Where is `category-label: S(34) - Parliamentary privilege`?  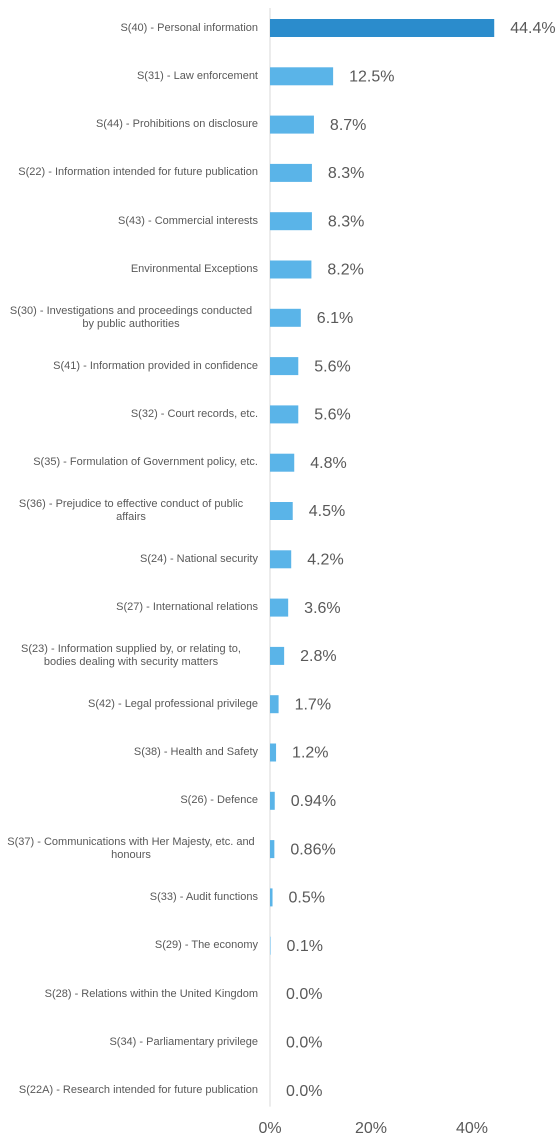 category-label: S(34) - Parliamentary privilege is located at coordinates (131, 1042).